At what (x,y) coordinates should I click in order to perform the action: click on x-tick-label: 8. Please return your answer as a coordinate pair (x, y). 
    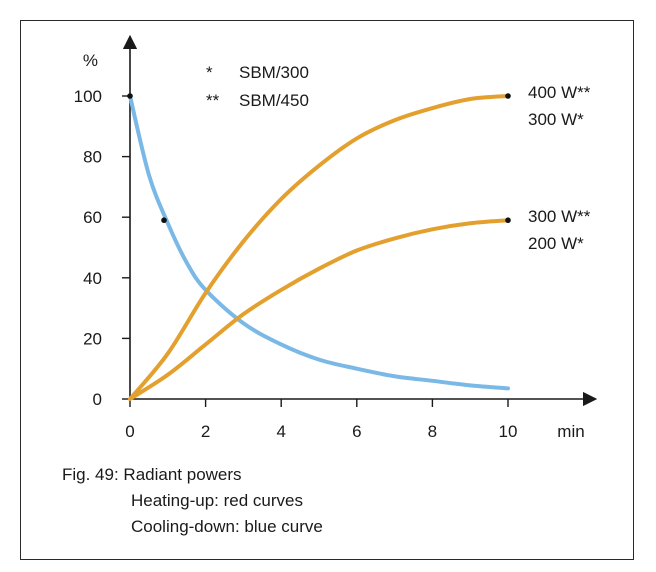
    Looking at the image, I should click on (432, 431).